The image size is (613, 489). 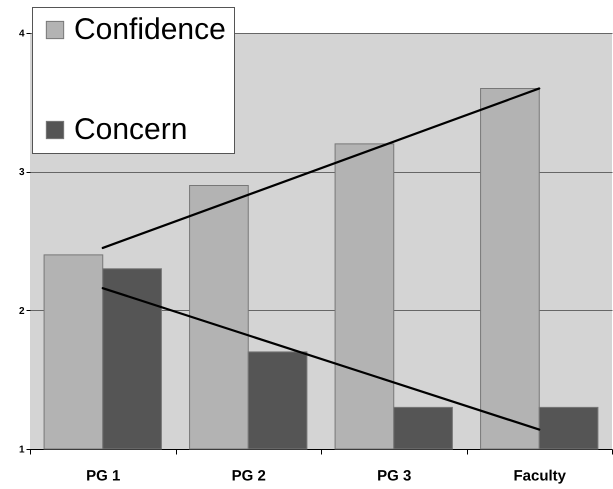 I want to click on legend-label: Concern, so click(x=131, y=129).